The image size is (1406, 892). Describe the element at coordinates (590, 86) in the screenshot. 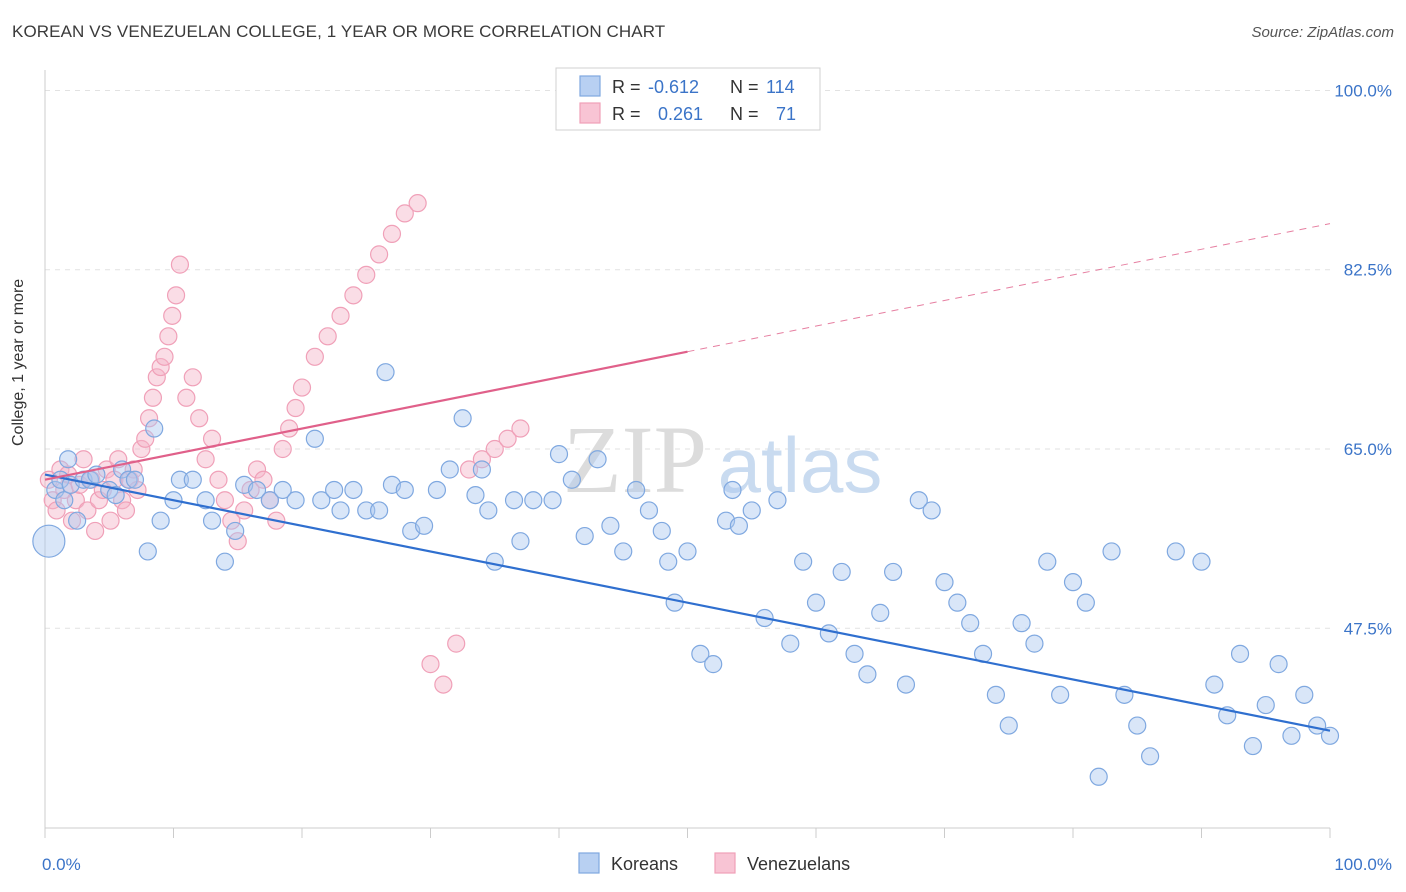

I see `legend-swatch-koreans` at that location.